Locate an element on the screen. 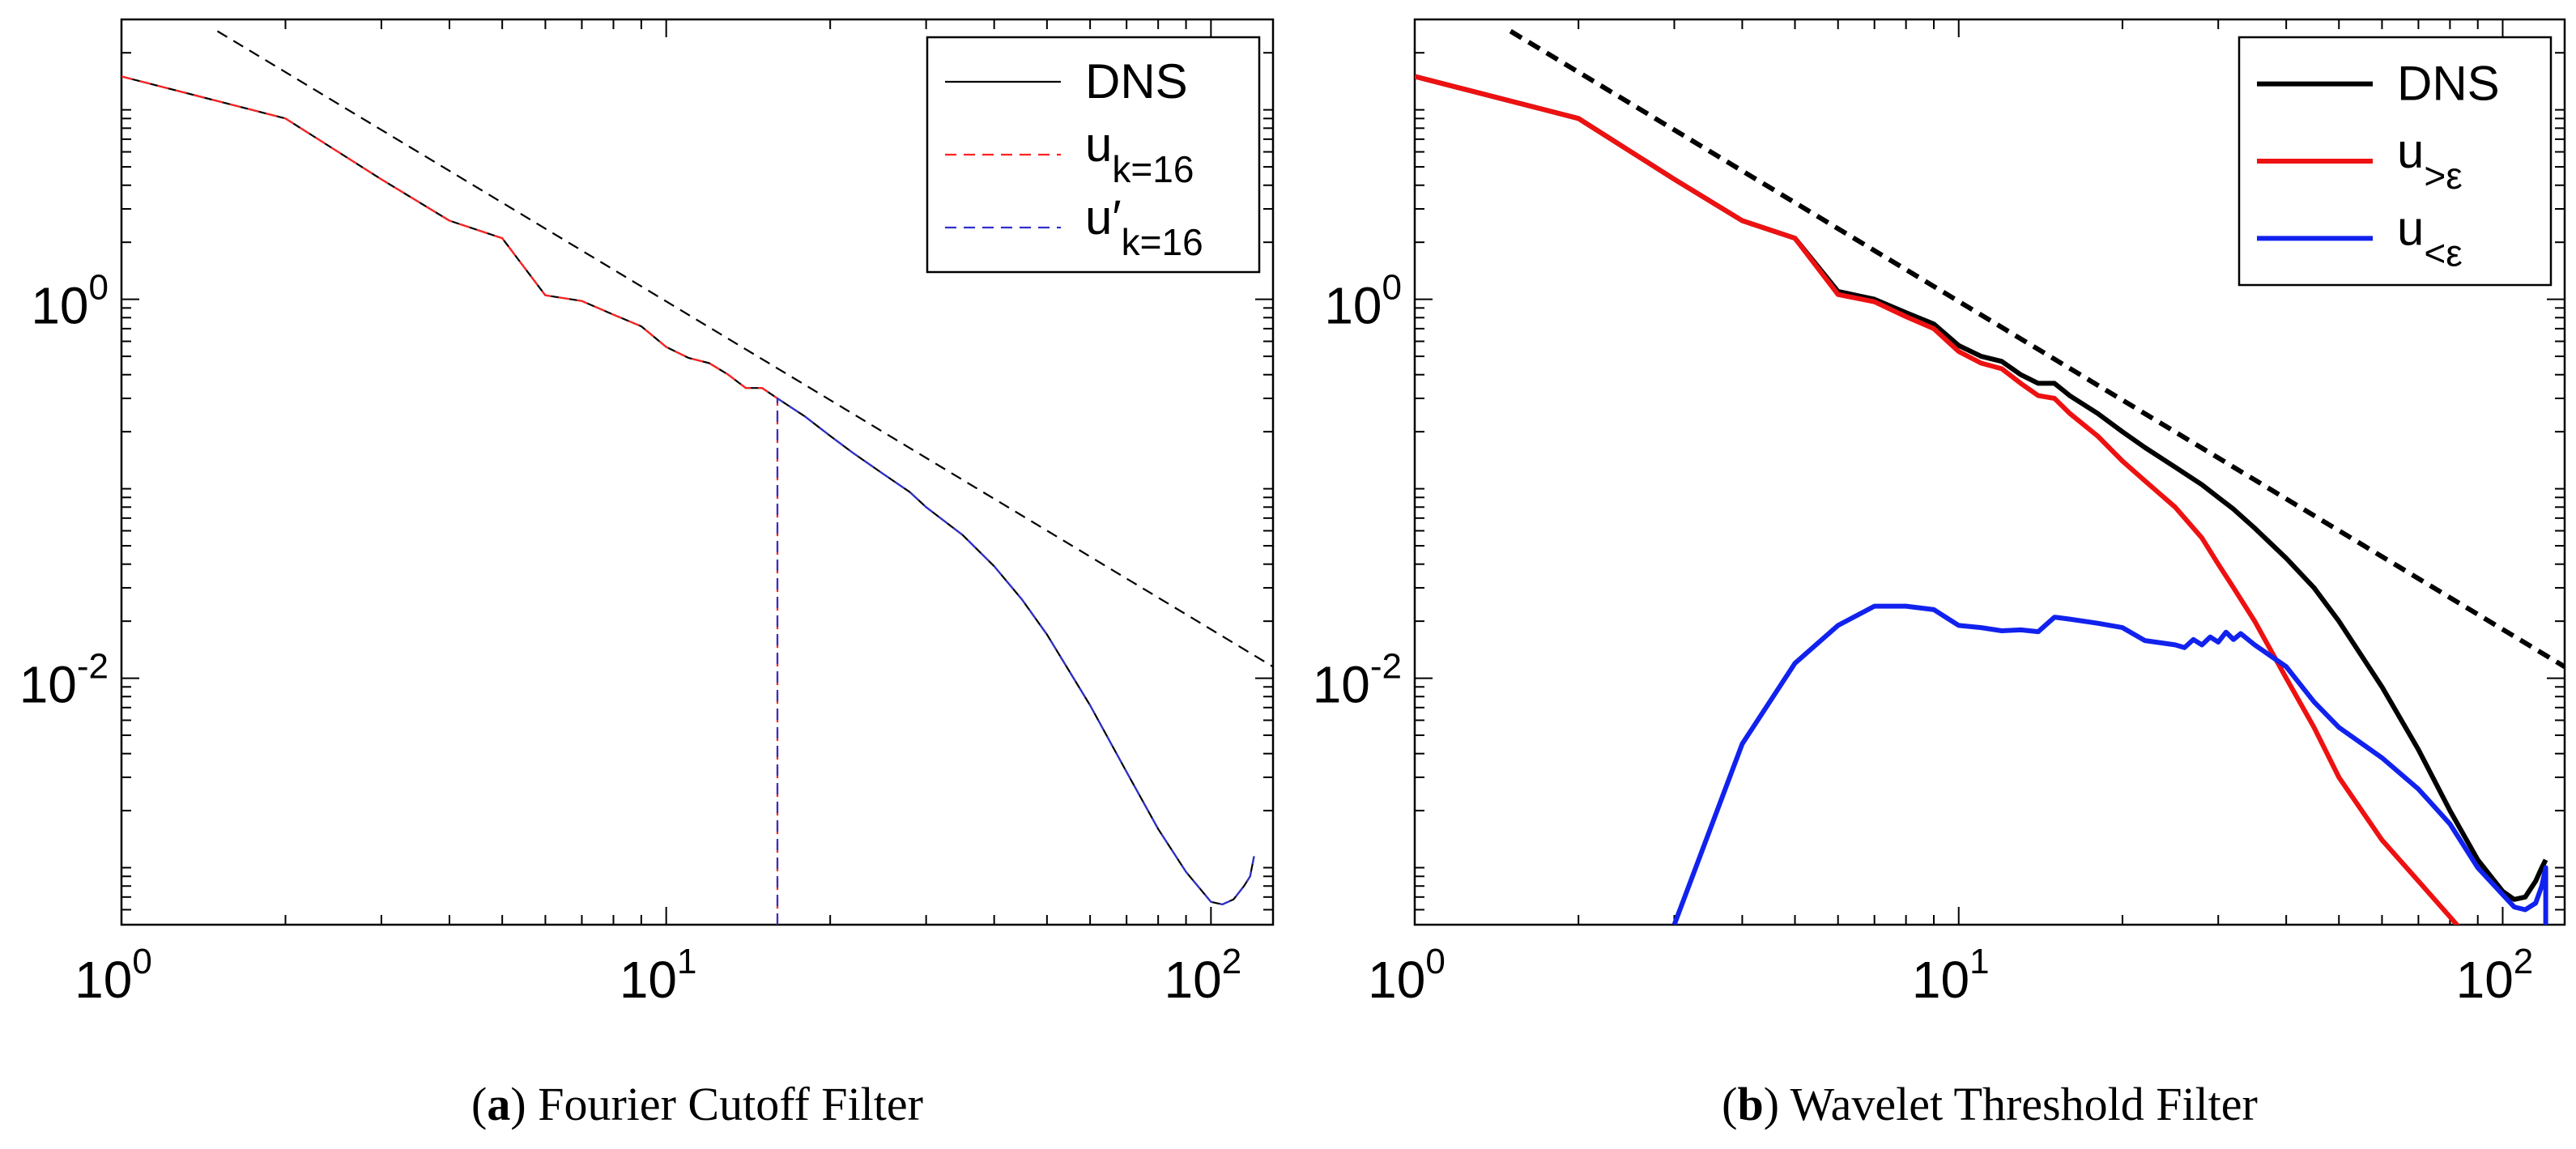  series-line-u_lt is located at coordinates (2109, 764).